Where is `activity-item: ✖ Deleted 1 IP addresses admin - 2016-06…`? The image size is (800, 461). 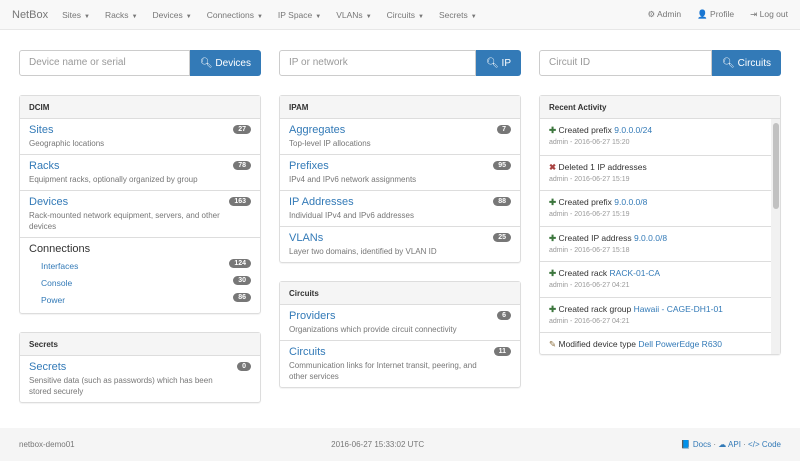
activity-item: ✖ Deleted 1 IP addresses admin - 2016-06… is located at coordinates (660, 172).